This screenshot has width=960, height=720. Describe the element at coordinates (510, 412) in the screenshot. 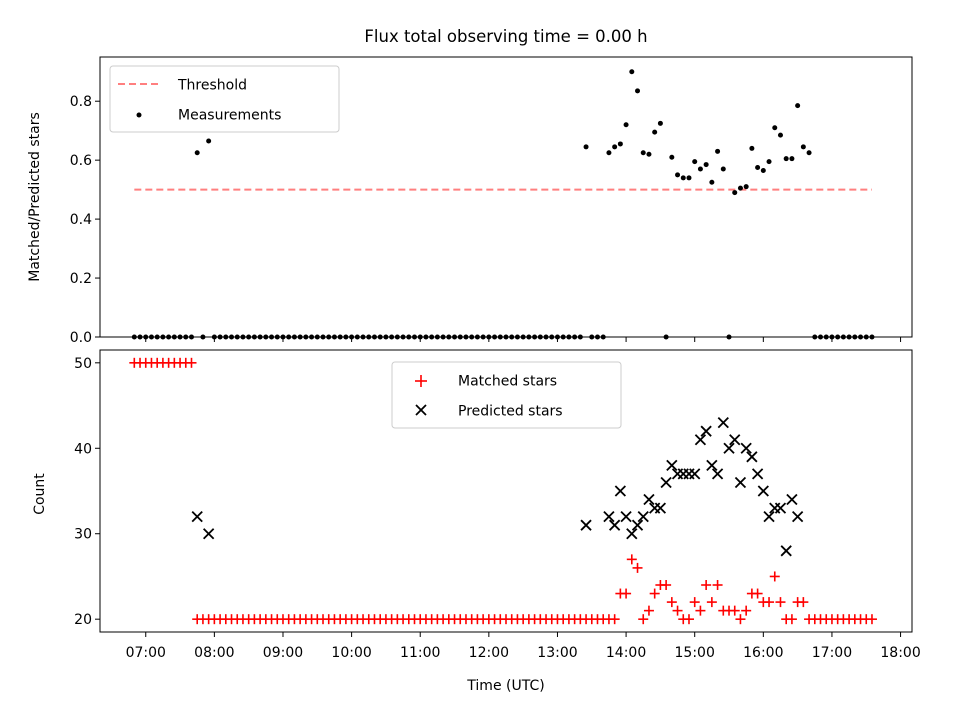

I see `legend-predicted-label: Predicted stars` at that location.